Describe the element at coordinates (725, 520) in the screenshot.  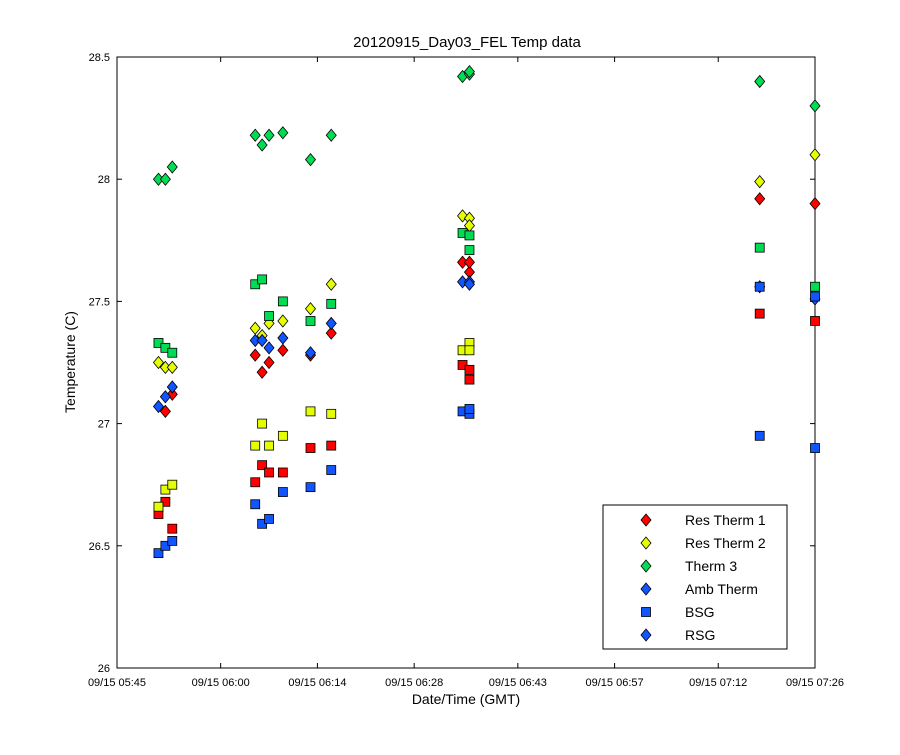
I see `legend-label: Res Therm 1` at that location.